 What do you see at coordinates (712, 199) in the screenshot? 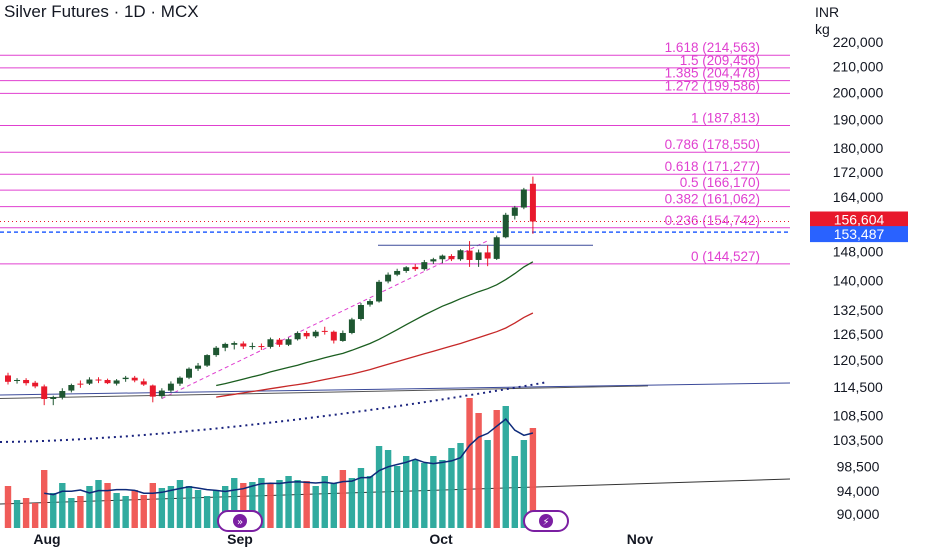
I see `fib-label: 0.382 (161,062)` at bounding box center [712, 199].